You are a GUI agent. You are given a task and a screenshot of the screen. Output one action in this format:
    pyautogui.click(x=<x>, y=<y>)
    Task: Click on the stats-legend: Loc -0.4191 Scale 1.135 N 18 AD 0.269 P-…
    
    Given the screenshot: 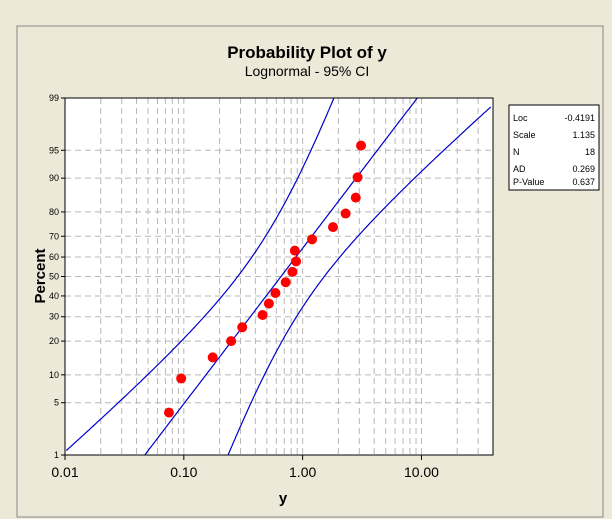 What is the action you would take?
    pyautogui.click(x=554, y=147)
    